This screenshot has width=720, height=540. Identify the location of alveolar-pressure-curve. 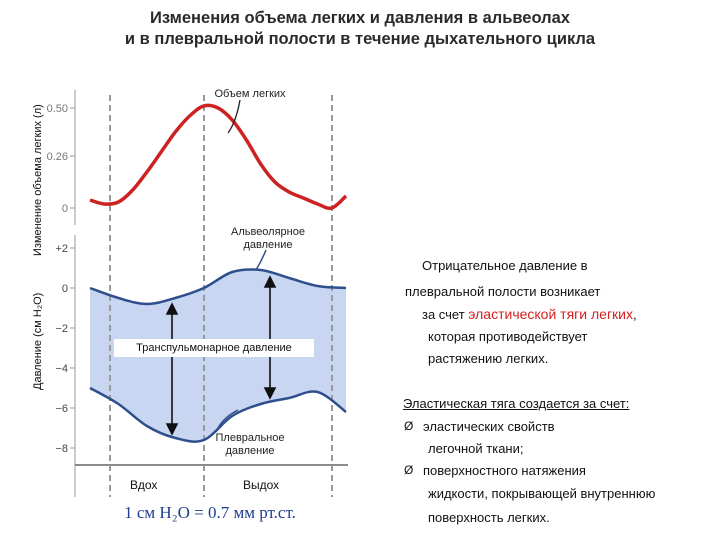
(218, 287).